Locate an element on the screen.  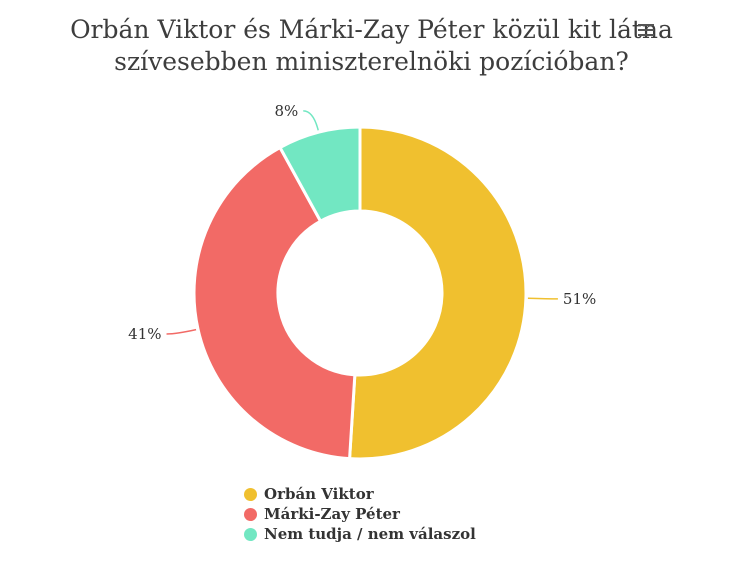
leader-line-nem-tudja-nem-valaszol is located at coordinates (311, 120).